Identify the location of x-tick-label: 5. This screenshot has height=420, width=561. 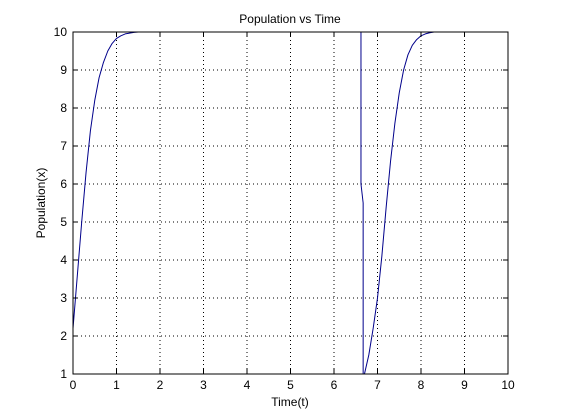
(290, 385).